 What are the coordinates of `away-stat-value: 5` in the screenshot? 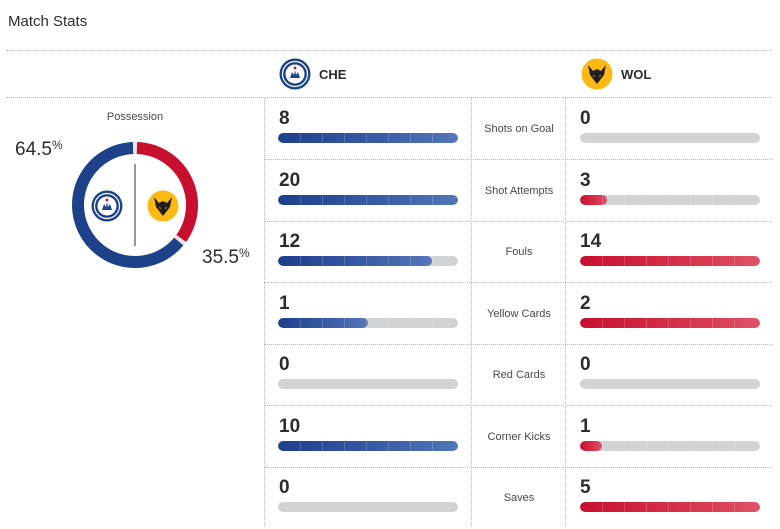 It's located at (585, 487).